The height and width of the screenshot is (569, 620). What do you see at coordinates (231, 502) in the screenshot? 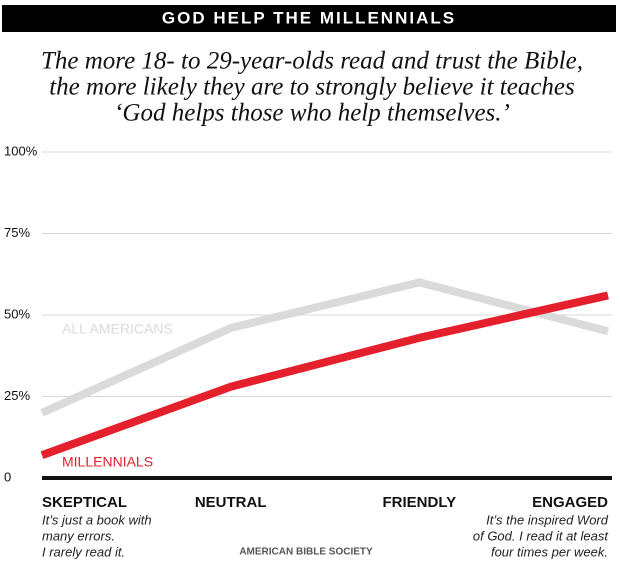
I see `x-tick-label: NEUTRAL` at bounding box center [231, 502].